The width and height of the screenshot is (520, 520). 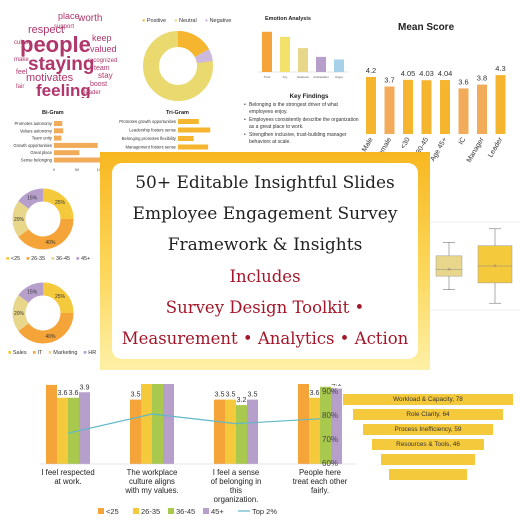 What do you see at coordinates (428, 429) in the screenshot?
I see `funnel-step: Process Inefficiency, 59` at bounding box center [428, 429].